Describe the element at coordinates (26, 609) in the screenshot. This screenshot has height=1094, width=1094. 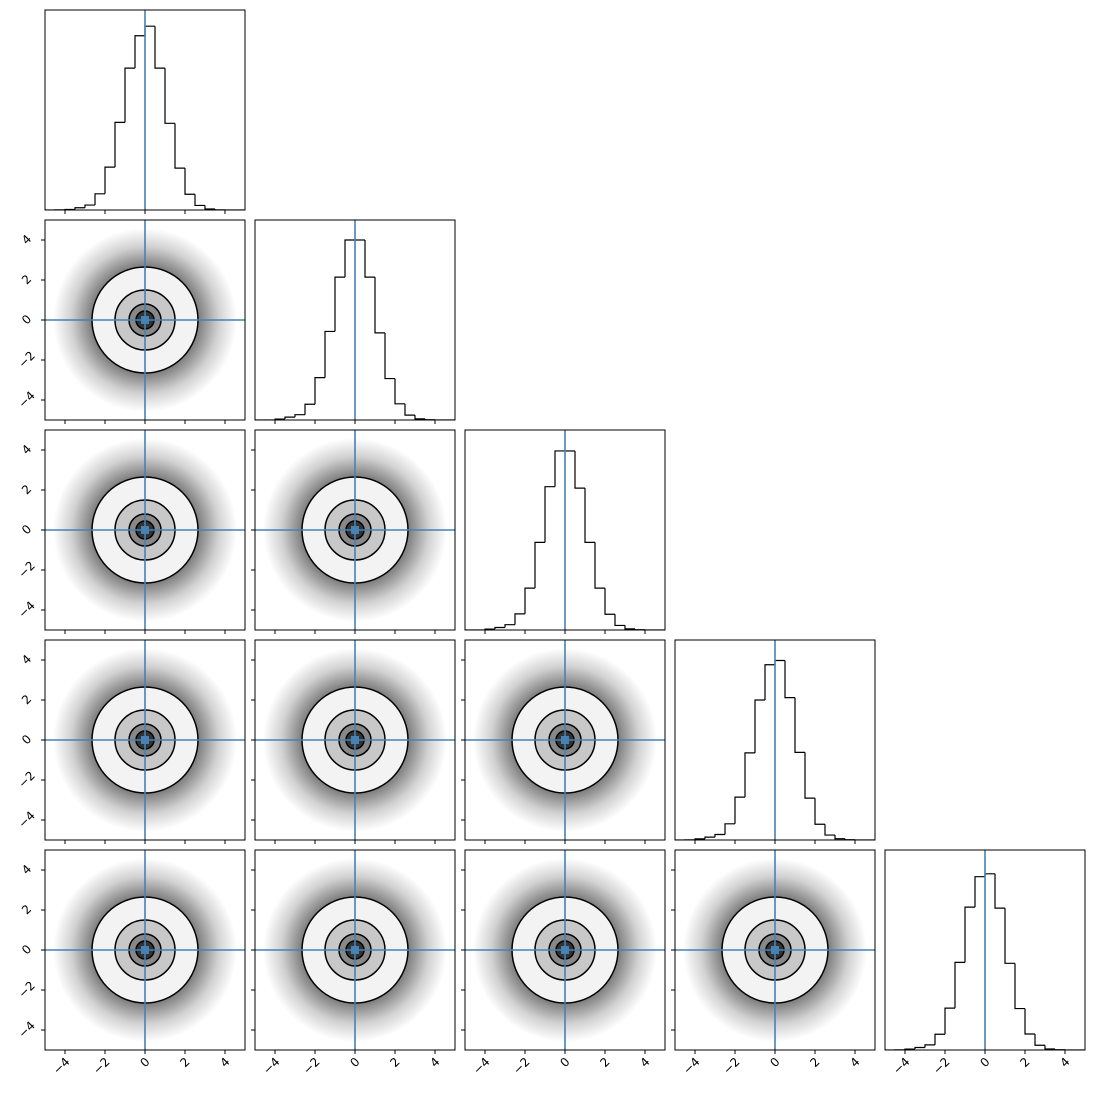
I see `y-tick-label: −4` at that location.